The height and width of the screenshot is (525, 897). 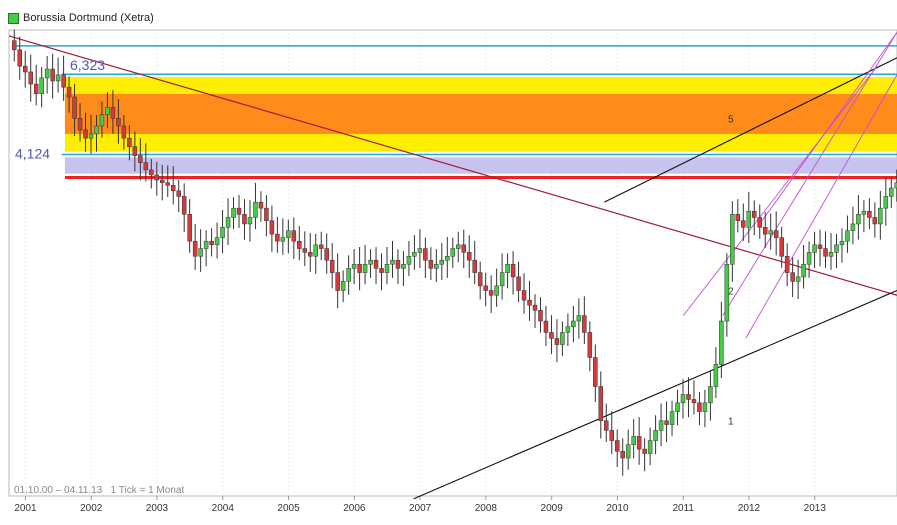 I want to click on x-tick-label: 2007, so click(x=420, y=508).